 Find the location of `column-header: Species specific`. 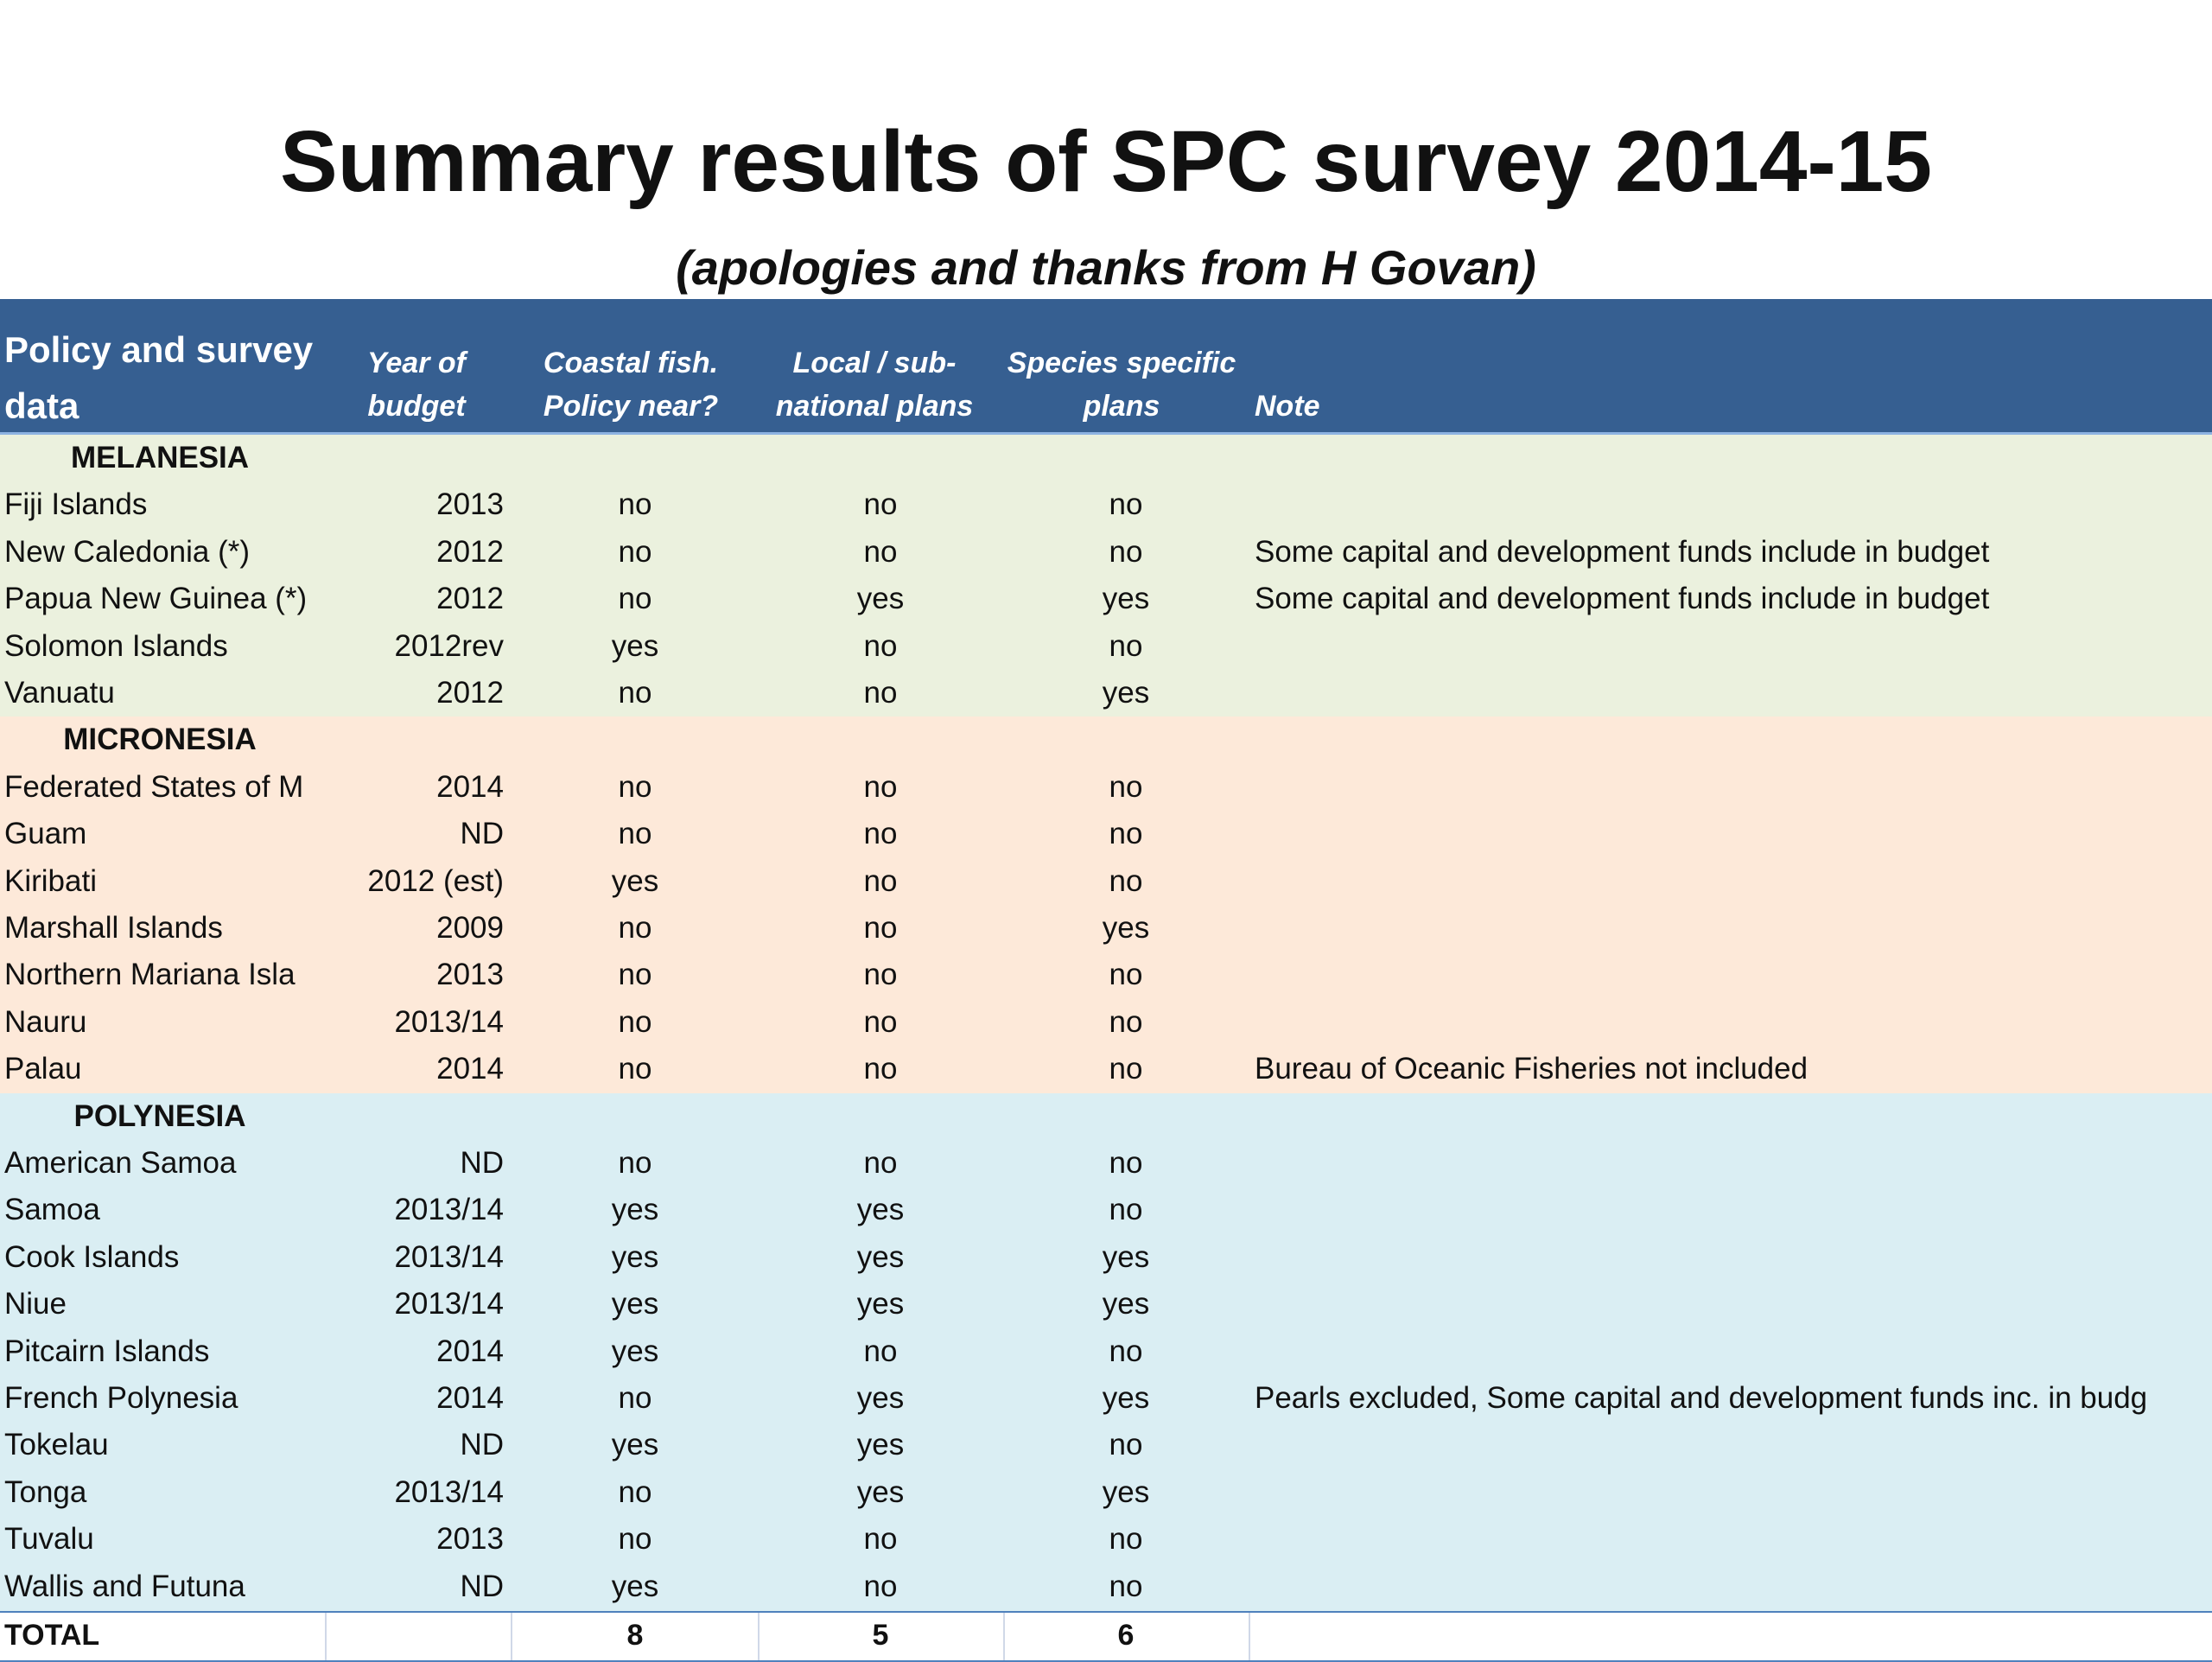

column-header: Species specific is located at coordinates (1121, 363).